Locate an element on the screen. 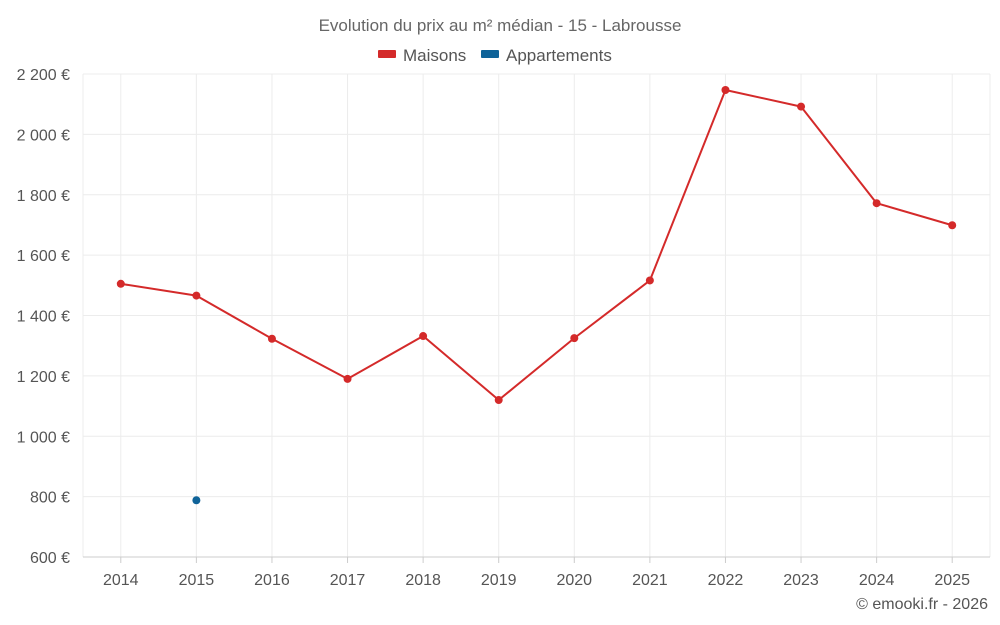  x-tick-label: 2018 is located at coordinates (423, 580).